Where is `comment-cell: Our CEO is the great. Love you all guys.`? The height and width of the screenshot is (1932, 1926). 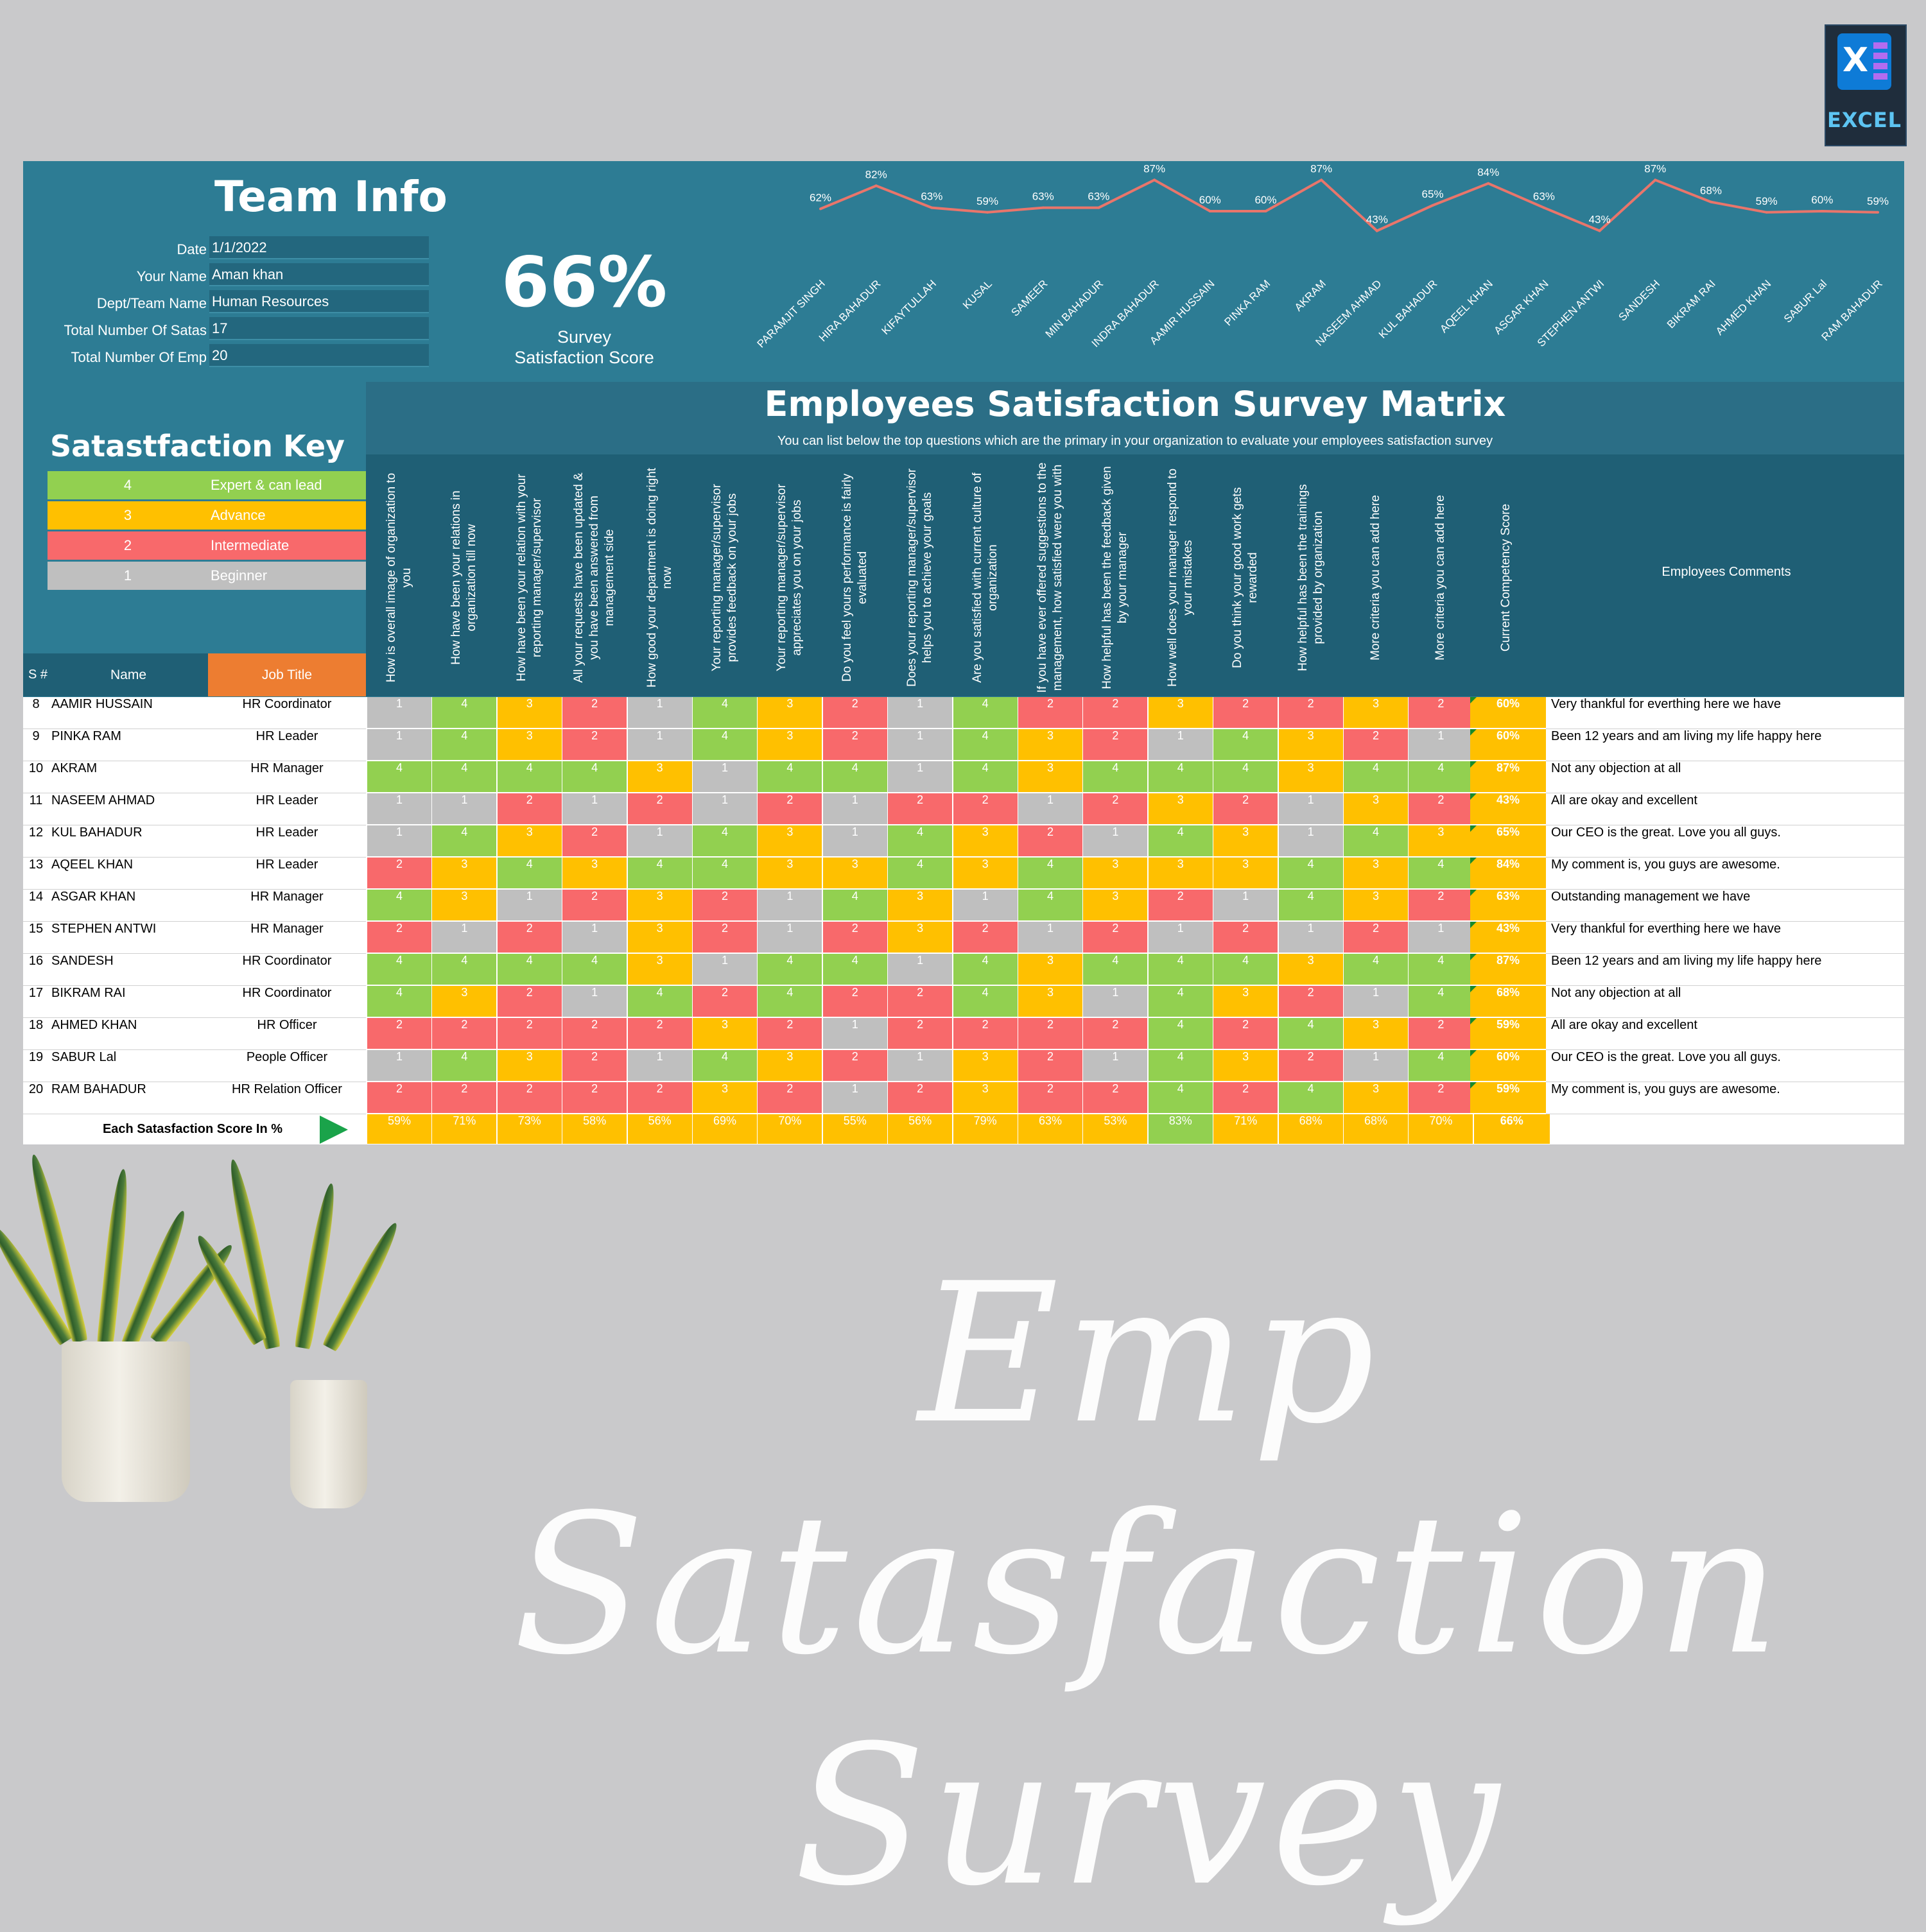
comment-cell: Our CEO is the great. Love you all guys. is located at coordinates (1666, 832).